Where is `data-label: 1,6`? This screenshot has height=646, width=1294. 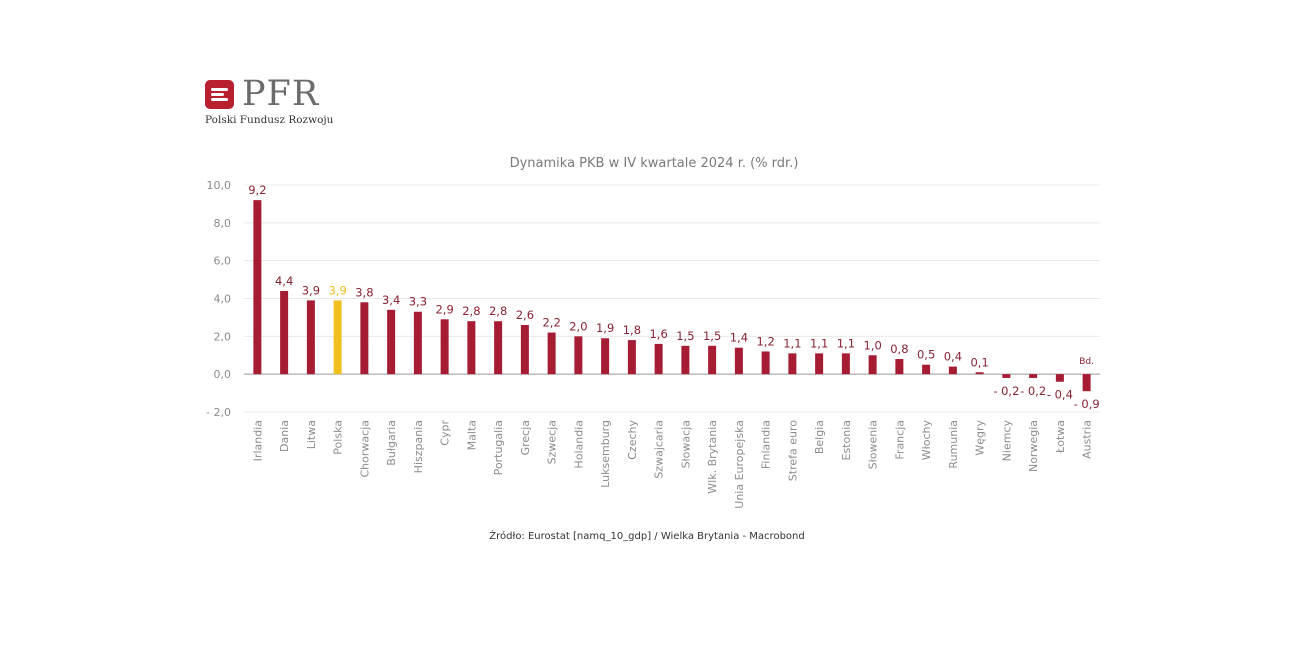
data-label: 1,6 is located at coordinates (658, 334).